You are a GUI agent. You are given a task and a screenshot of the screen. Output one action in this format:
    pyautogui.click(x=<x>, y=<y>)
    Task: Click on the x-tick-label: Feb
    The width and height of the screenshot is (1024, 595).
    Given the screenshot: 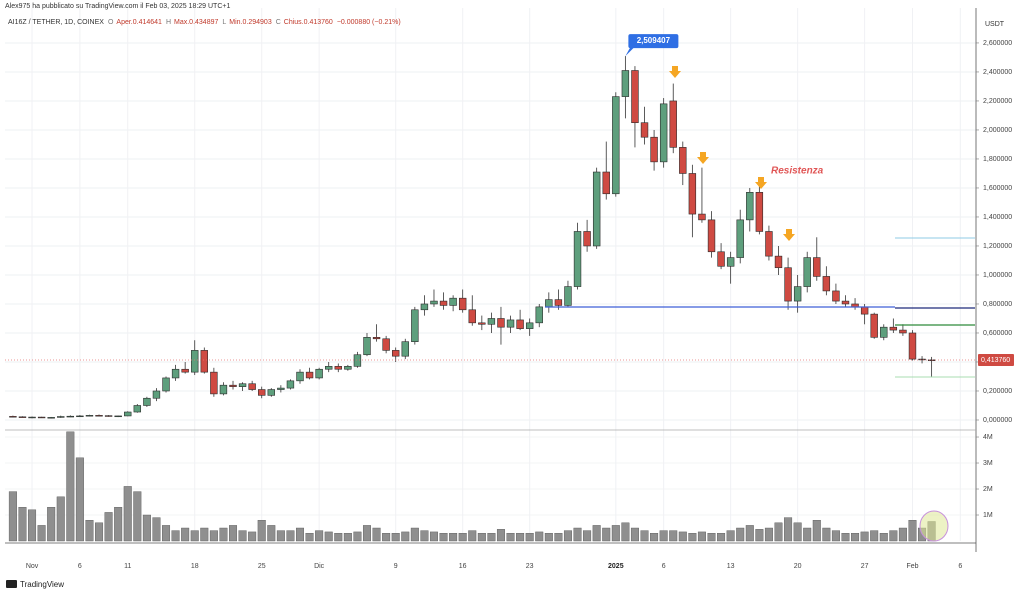 What is the action you would take?
    pyautogui.click(x=912, y=566)
    